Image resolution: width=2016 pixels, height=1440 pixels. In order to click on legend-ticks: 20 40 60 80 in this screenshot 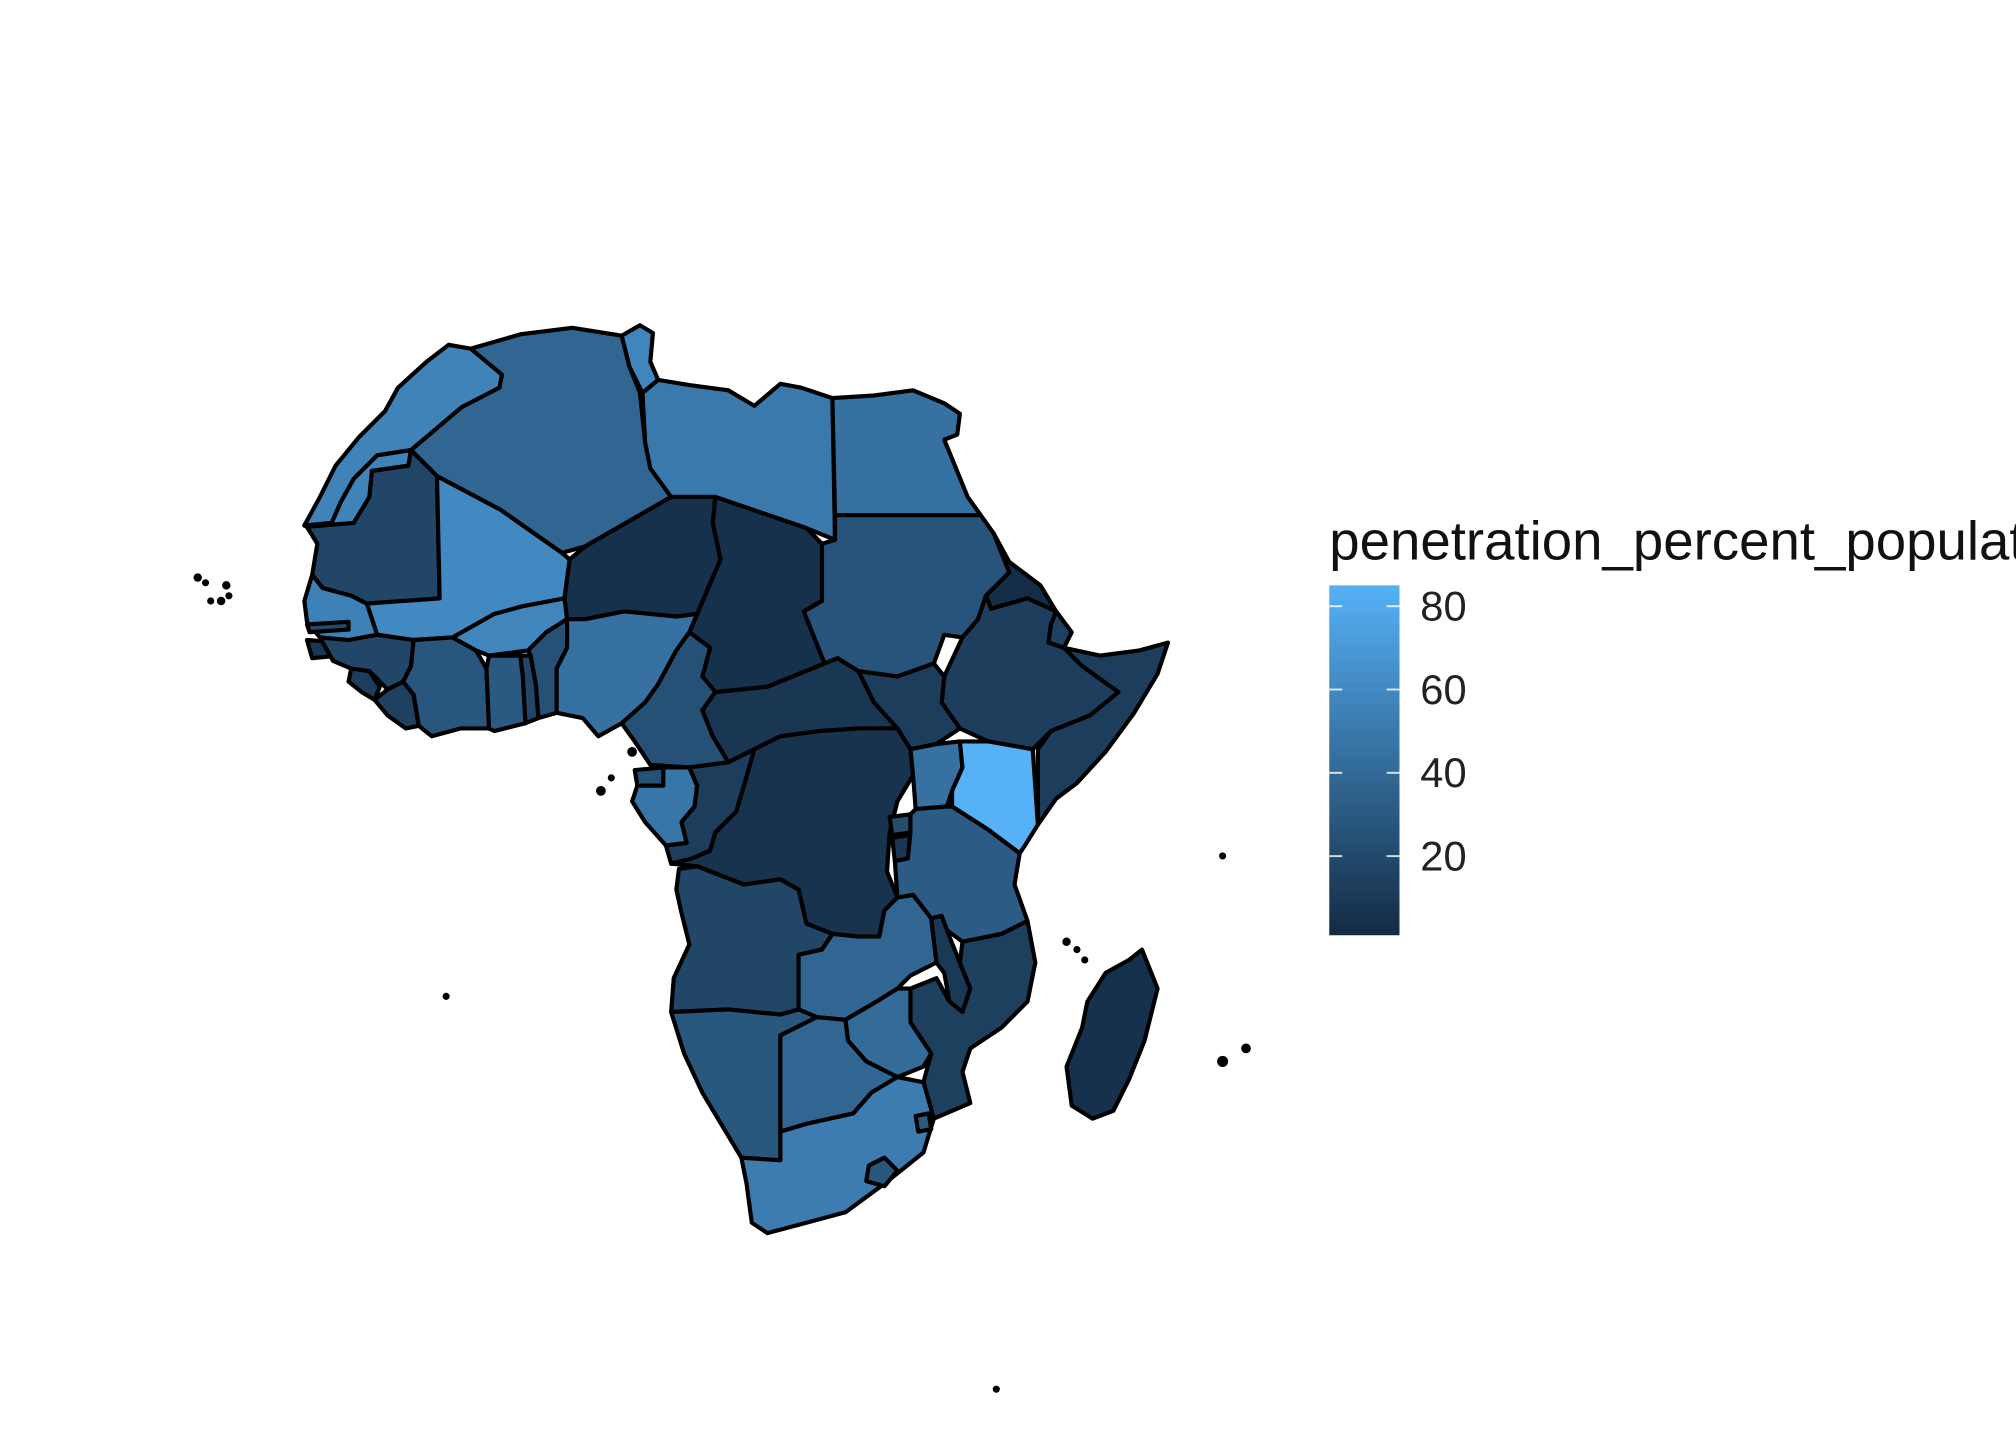, I will do `click(1398, 731)`.